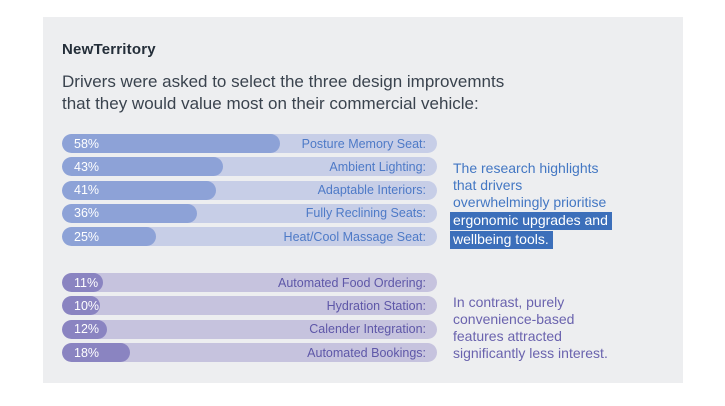 The width and height of the screenshot is (725, 406). Describe the element at coordinates (87, 236) in the screenshot. I see `bar-value-label: 25%` at that location.